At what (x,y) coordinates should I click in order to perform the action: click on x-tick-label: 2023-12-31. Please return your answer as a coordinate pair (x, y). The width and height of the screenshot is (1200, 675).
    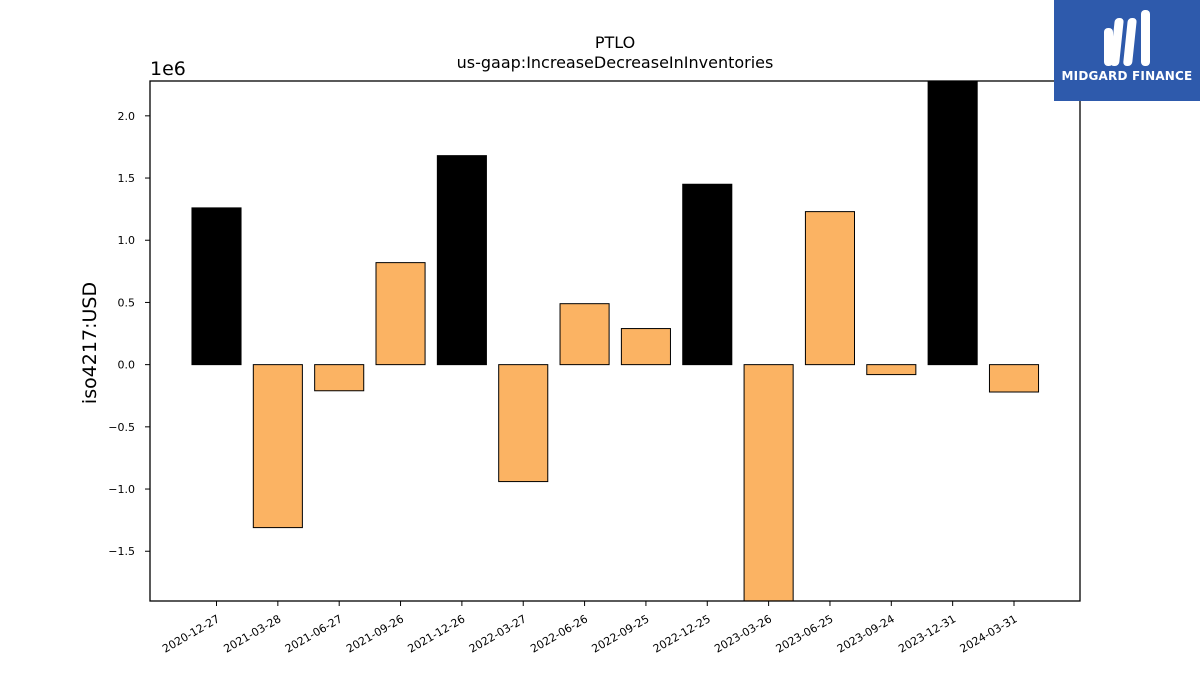
    Looking at the image, I should click on (927, 633).